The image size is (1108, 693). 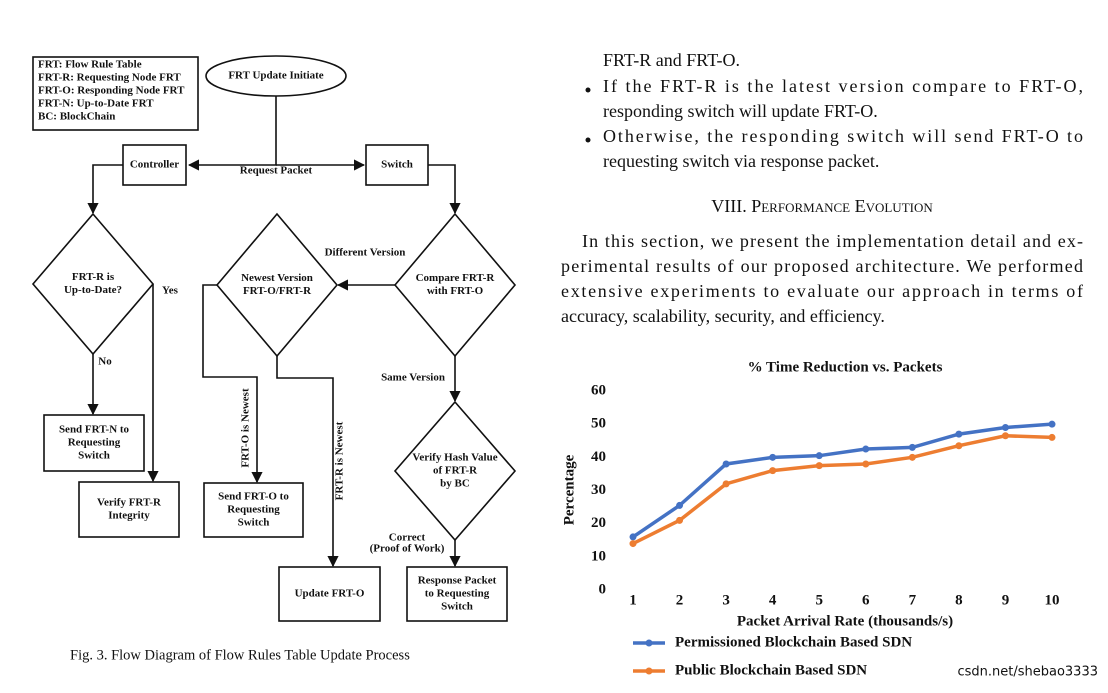 What do you see at coordinates (822, 206) in the screenshot?
I see `section-heading: VIII. Performance Evolution` at bounding box center [822, 206].